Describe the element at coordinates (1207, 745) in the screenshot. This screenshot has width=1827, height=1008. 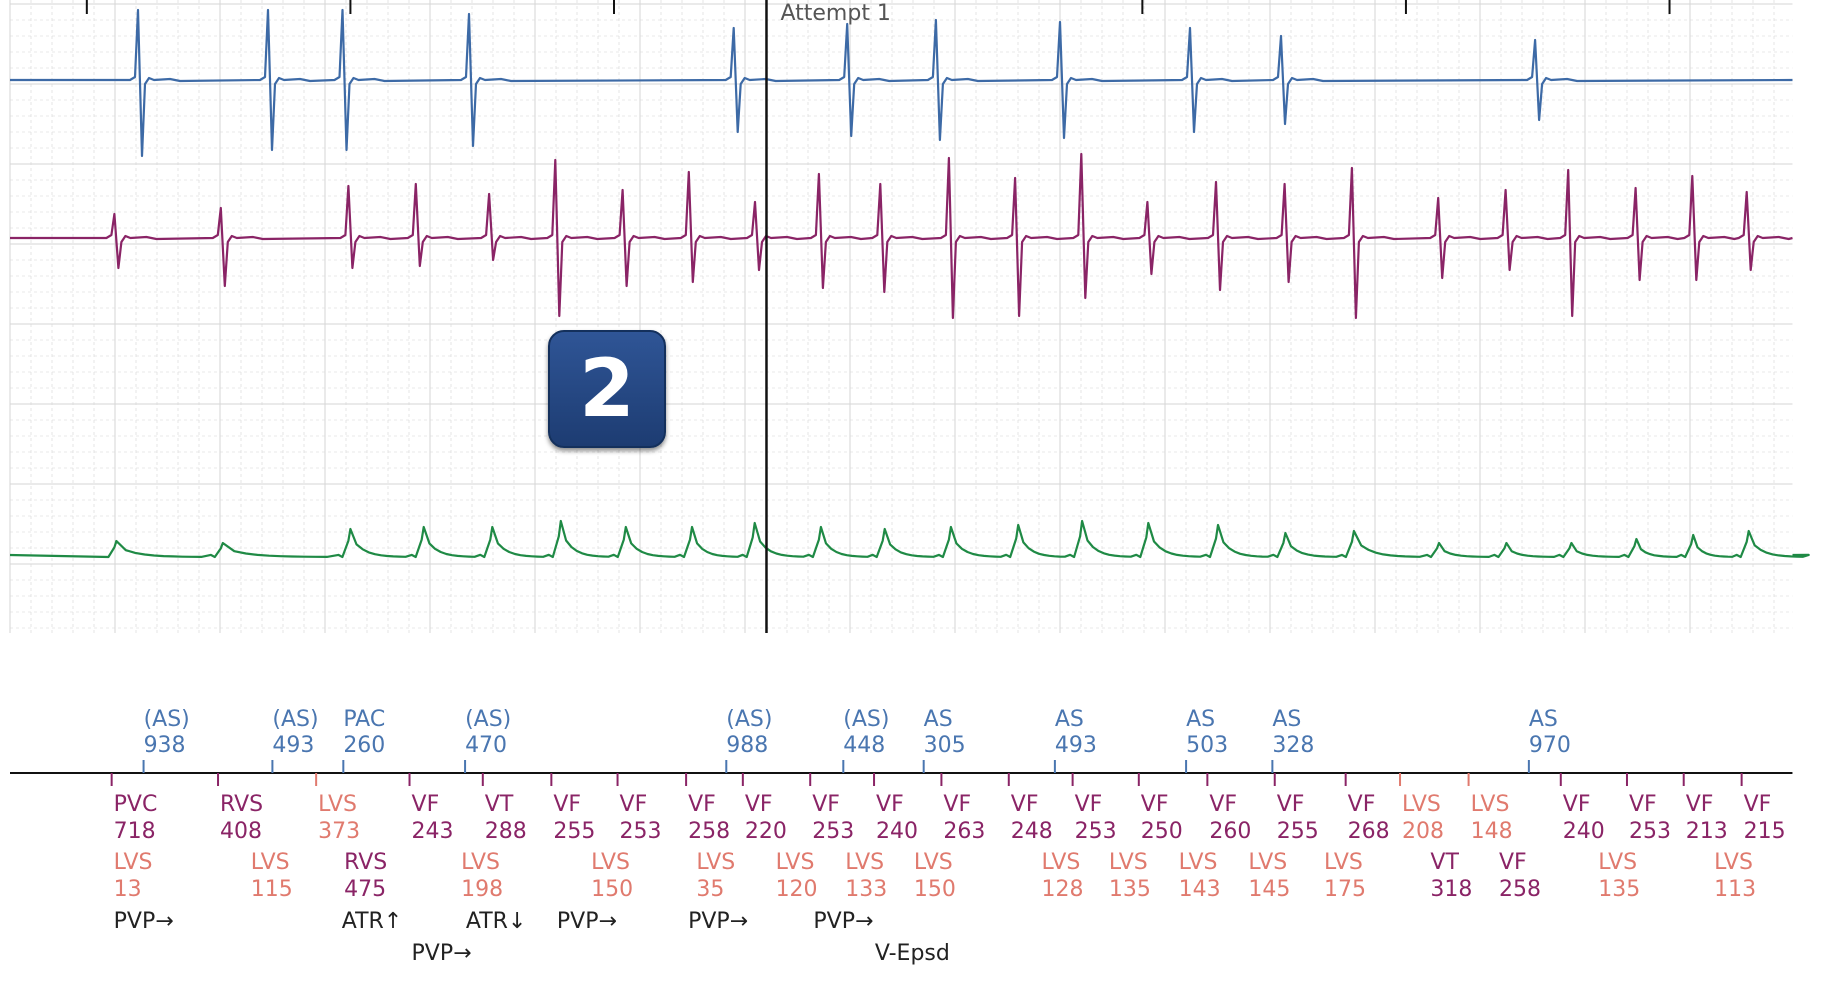
I see `atrial-marker-interval: 503` at that location.